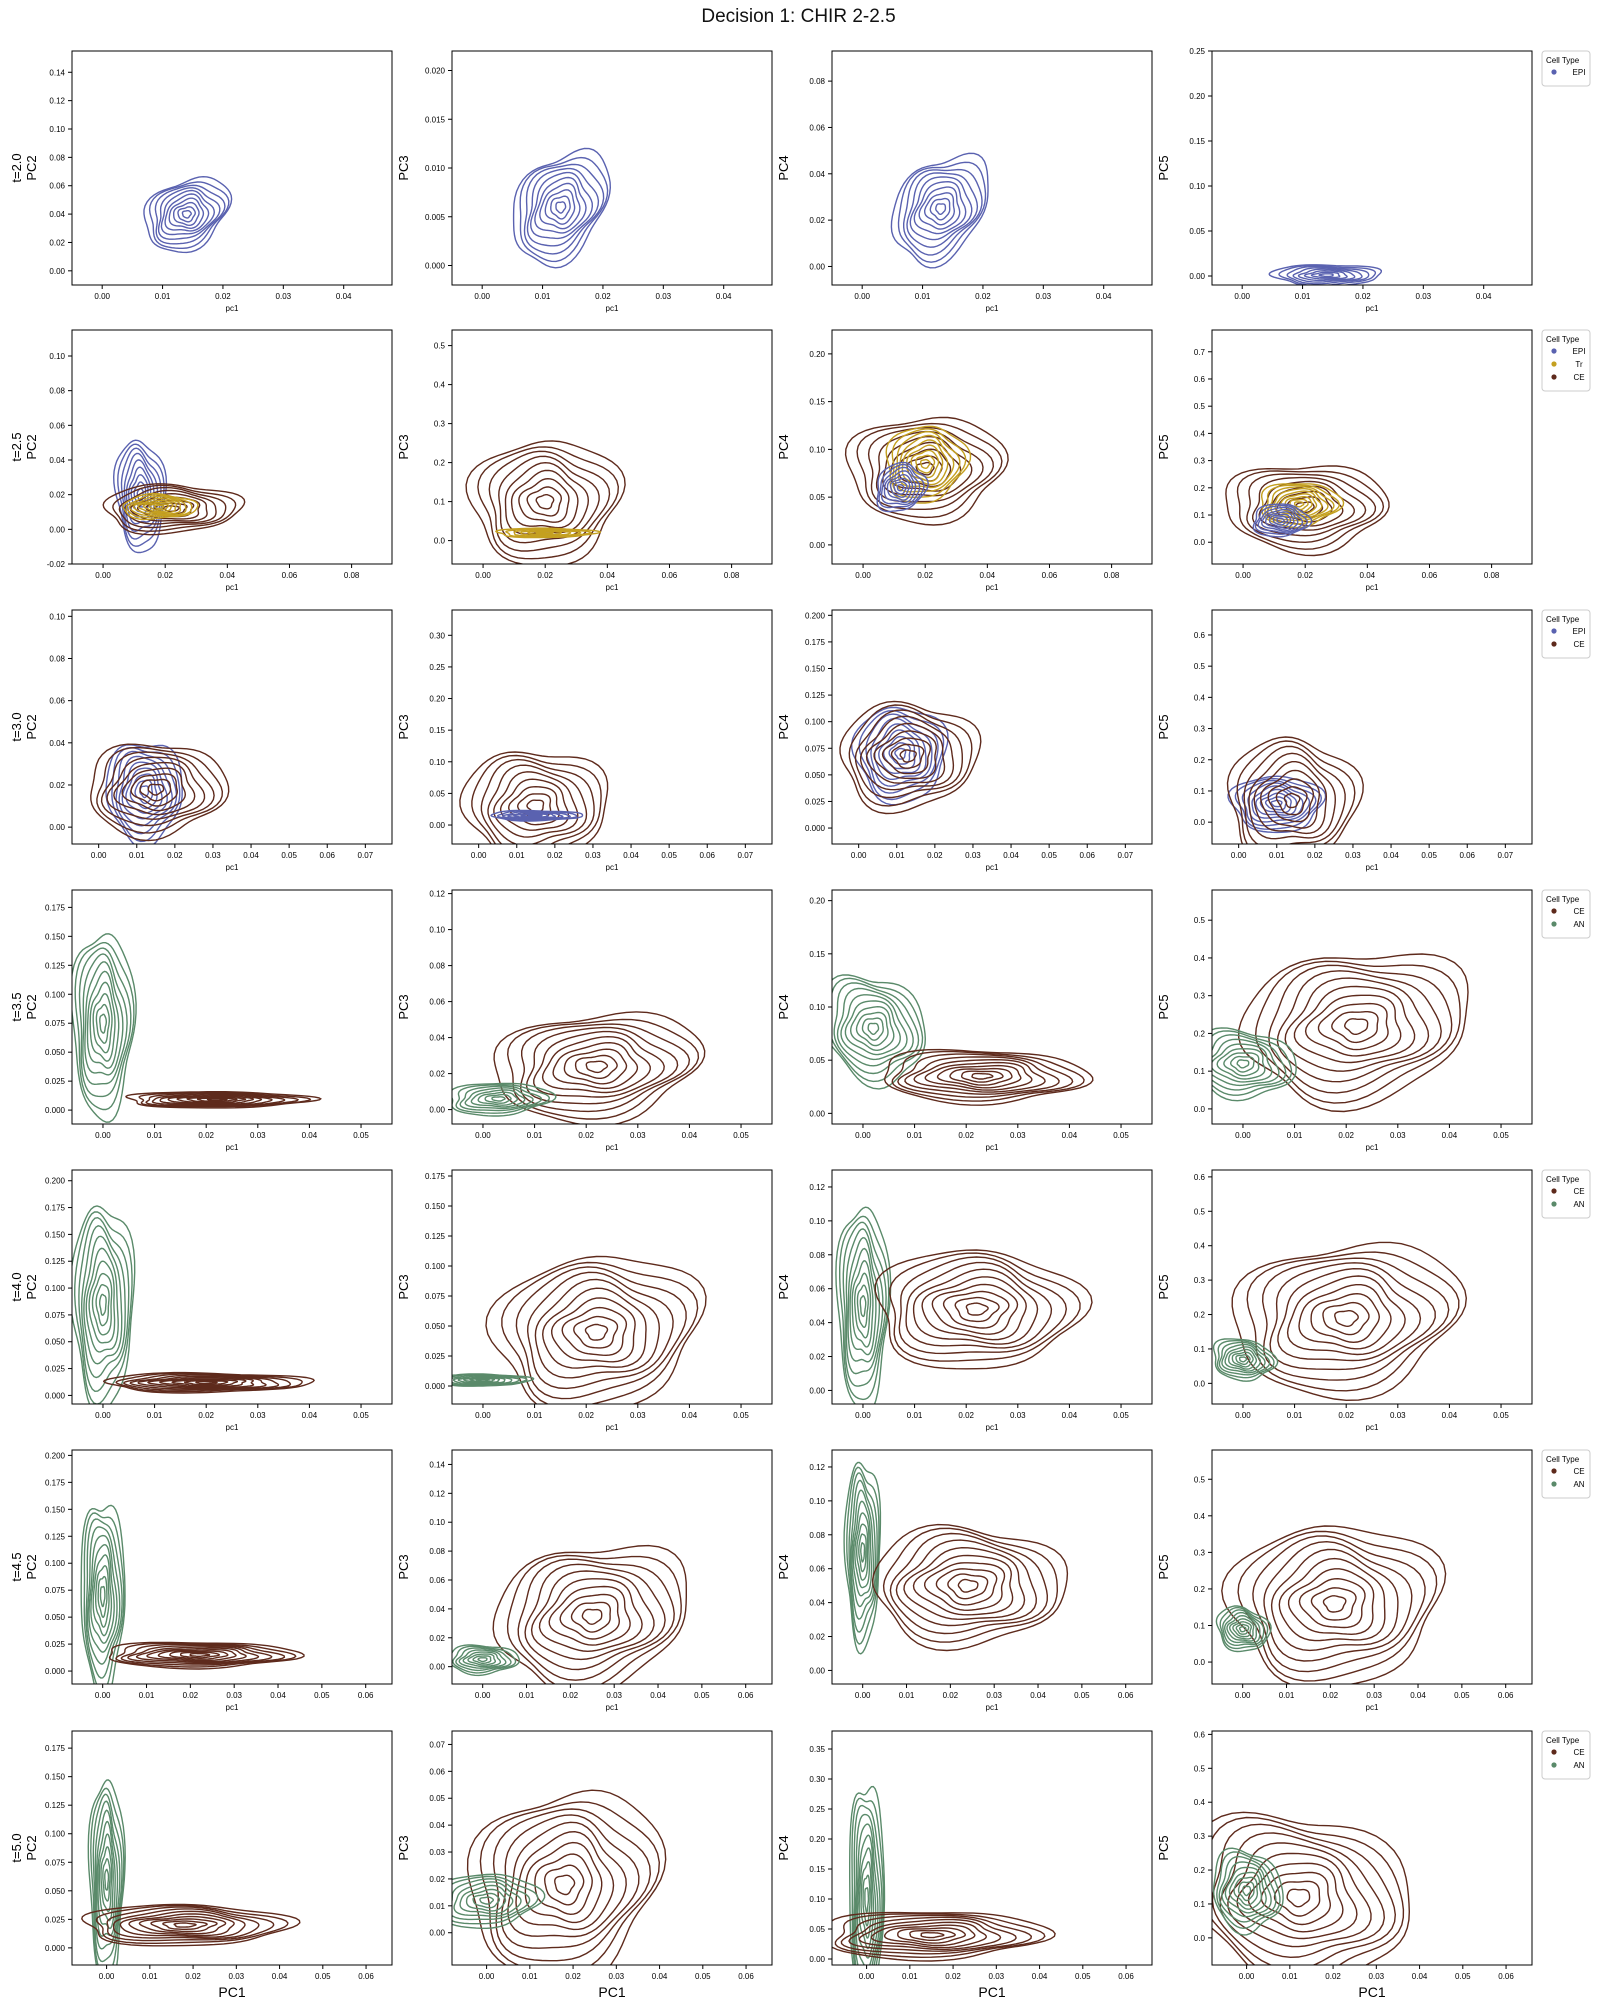  What do you see at coordinates (440, 541) in the screenshot?
I see `y-tick-label: 0.0` at bounding box center [440, 541].